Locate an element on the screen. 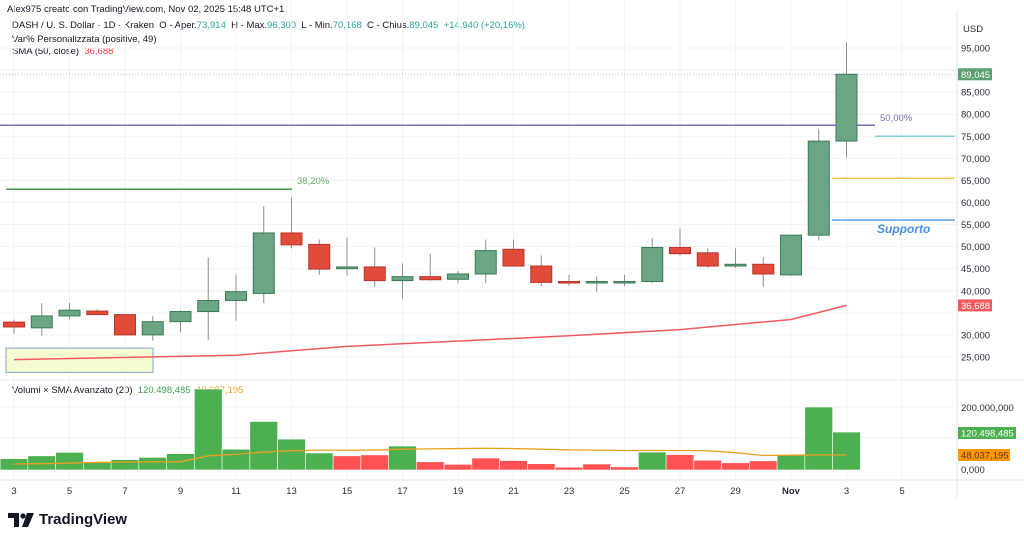 The height and width of the screenshot is (539, 1024). volume-sma-line is located at coordinates (430, 456).